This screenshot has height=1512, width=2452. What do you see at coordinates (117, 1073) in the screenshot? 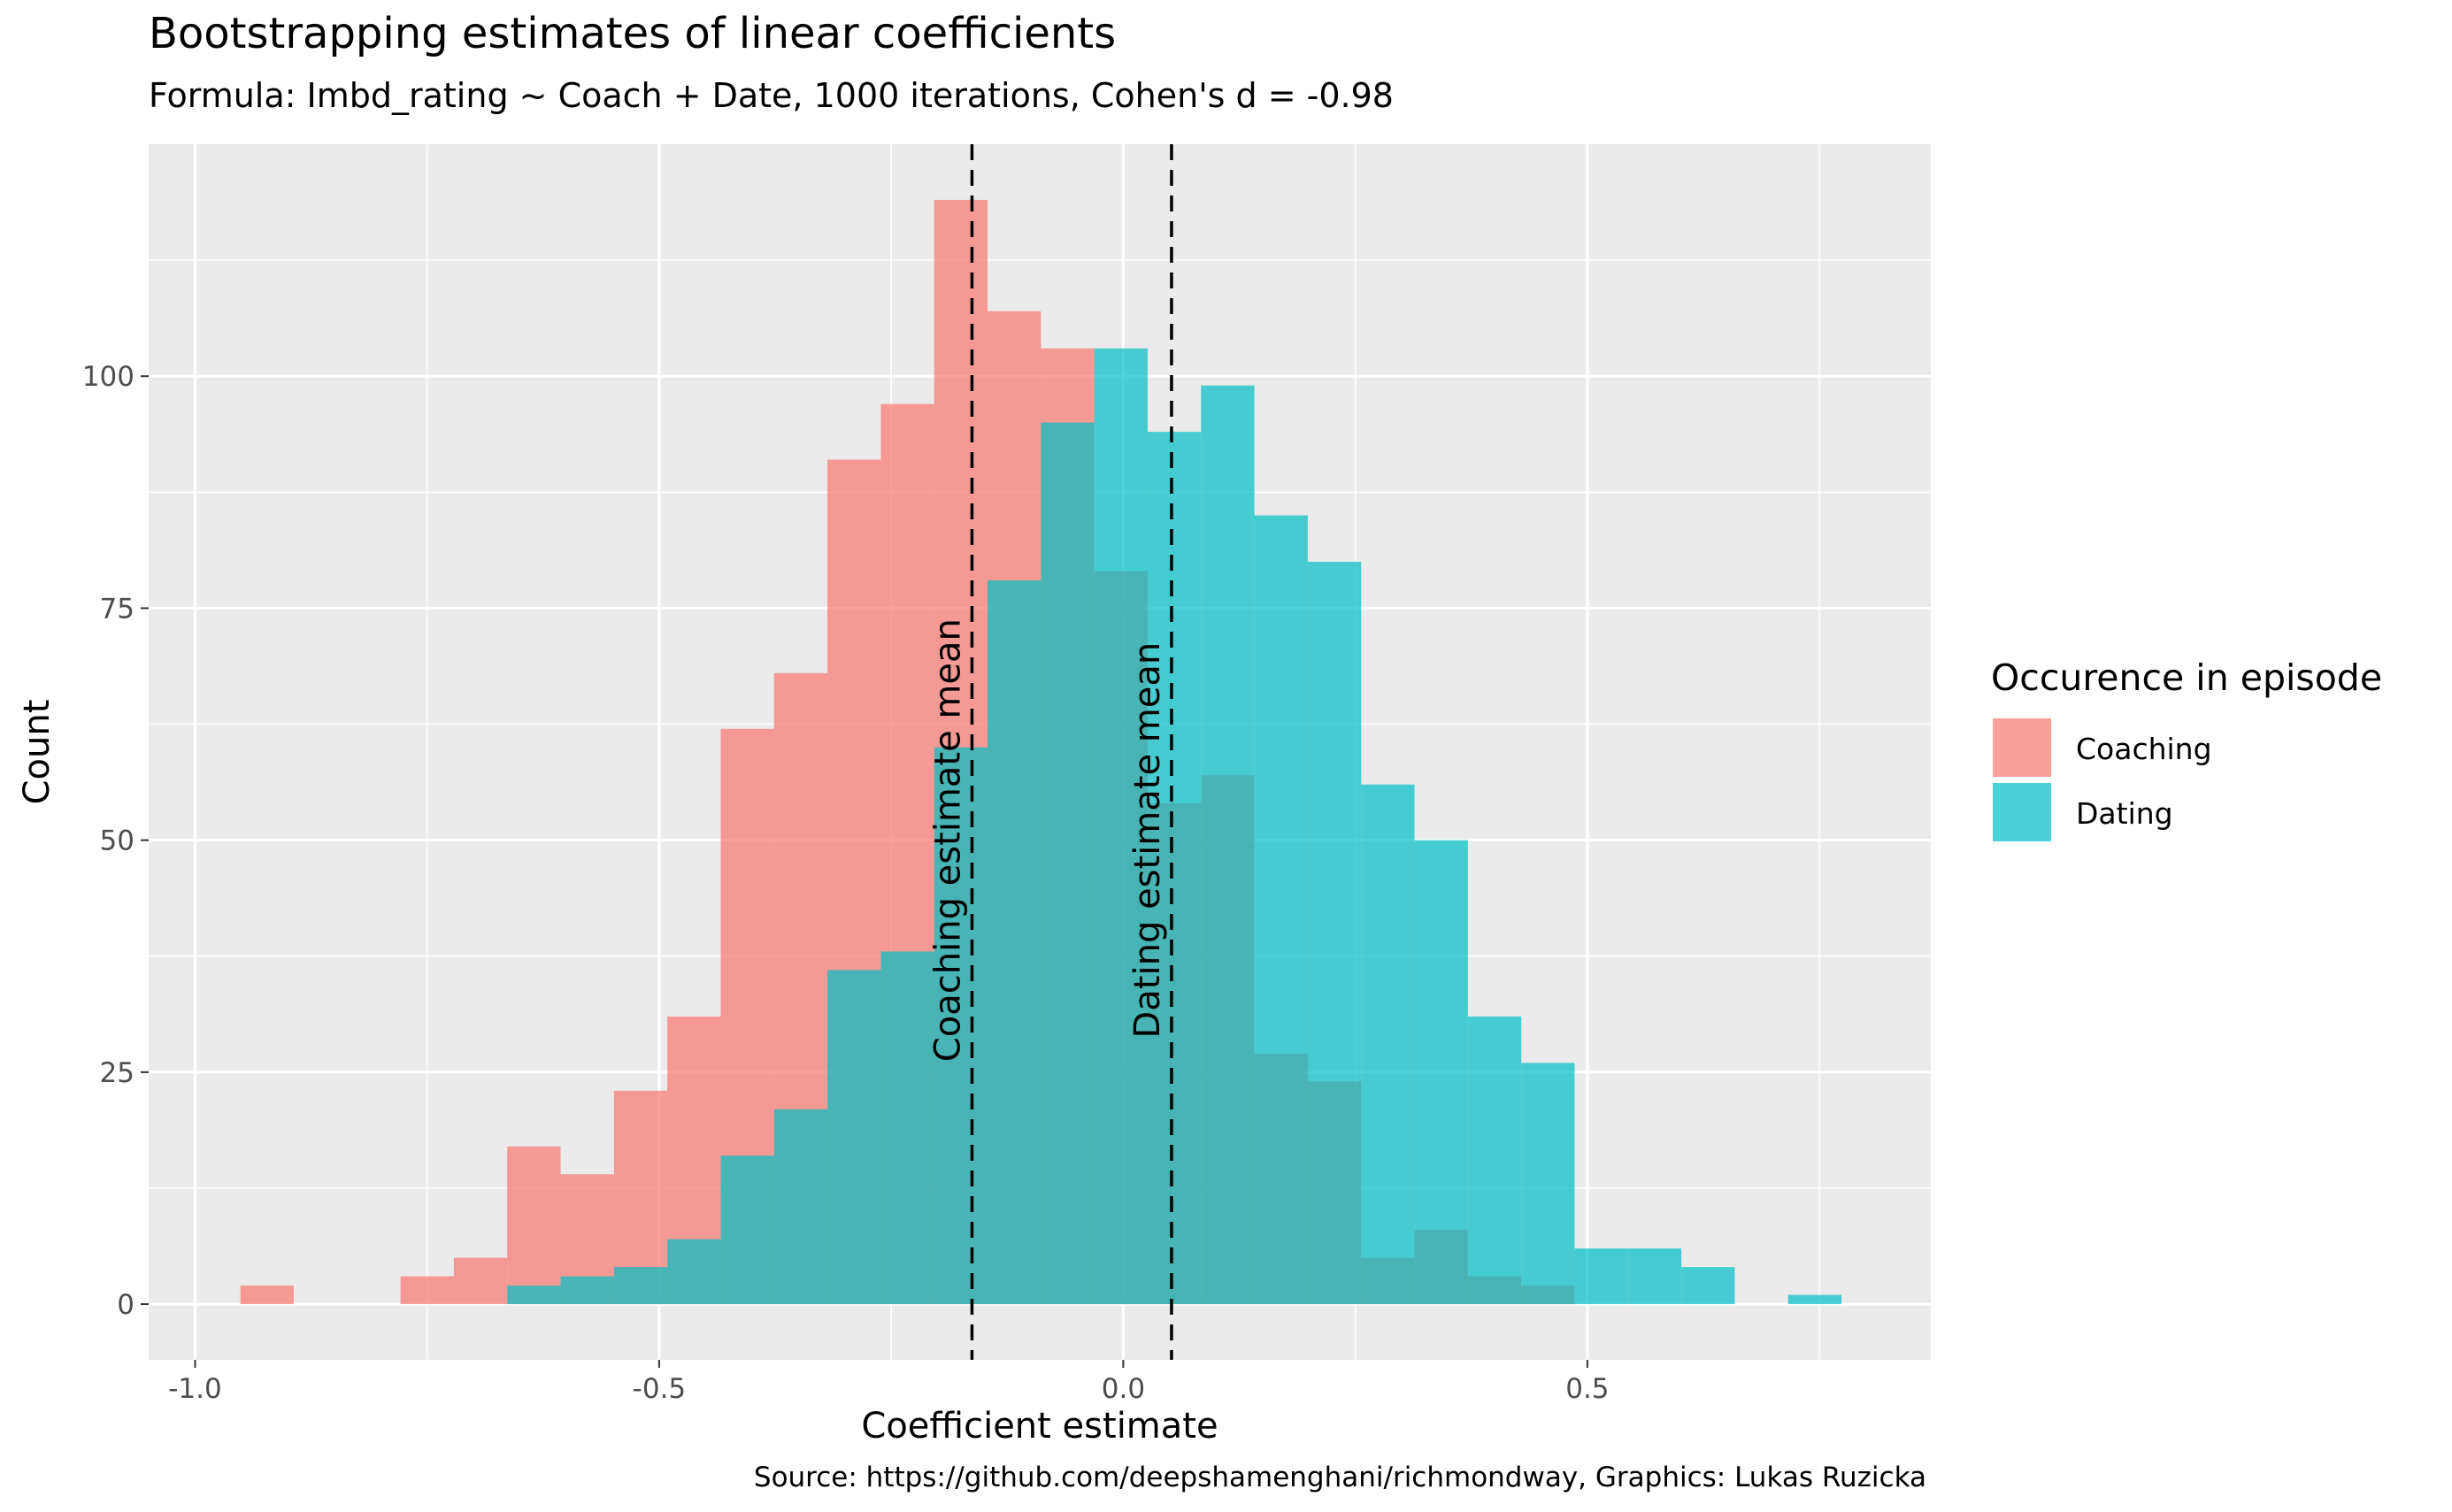
I see `y-tick-label: 25` at bounding box center [117, 1073].